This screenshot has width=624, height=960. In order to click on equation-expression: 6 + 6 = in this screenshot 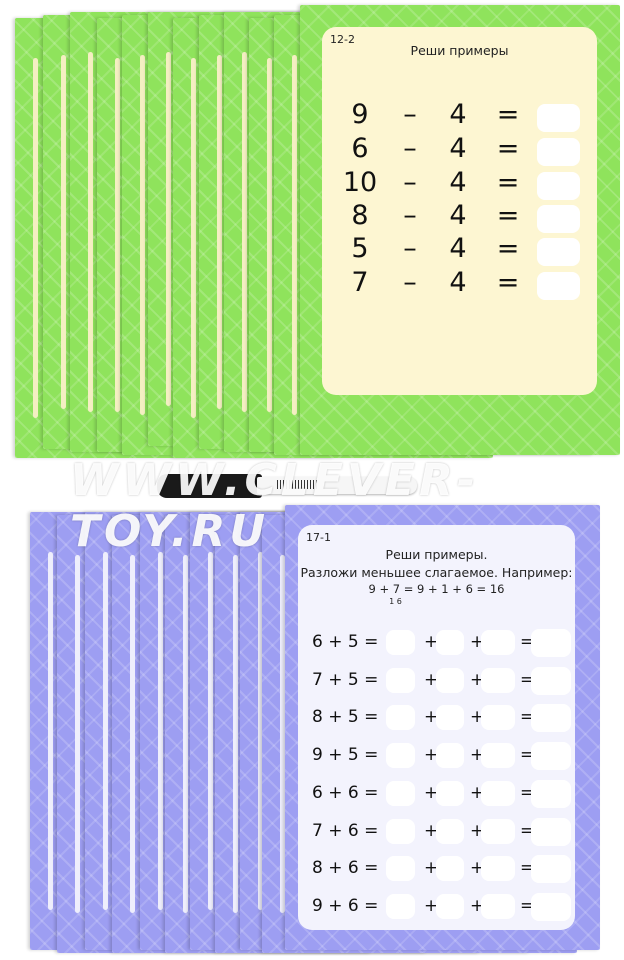, I will do `click(345, 792)`.